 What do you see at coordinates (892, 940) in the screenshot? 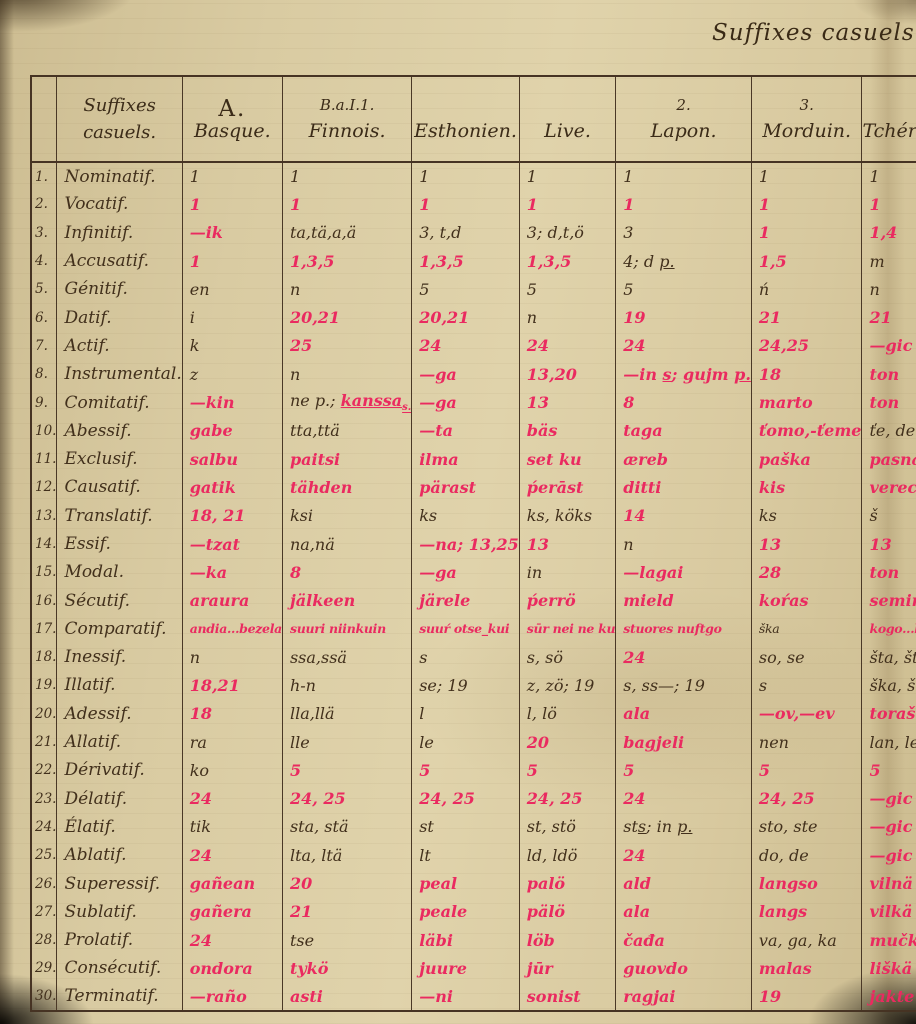
I see `ink-segment: mučka` at bounding box center [892, 940].